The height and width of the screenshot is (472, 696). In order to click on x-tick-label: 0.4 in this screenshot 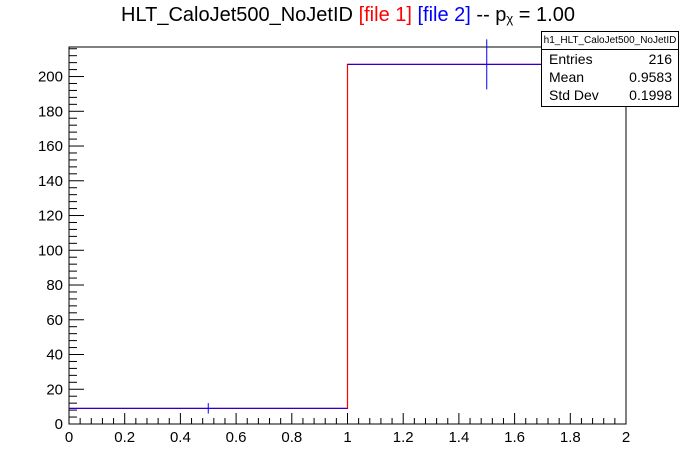, I will do `click(180, 437)`.